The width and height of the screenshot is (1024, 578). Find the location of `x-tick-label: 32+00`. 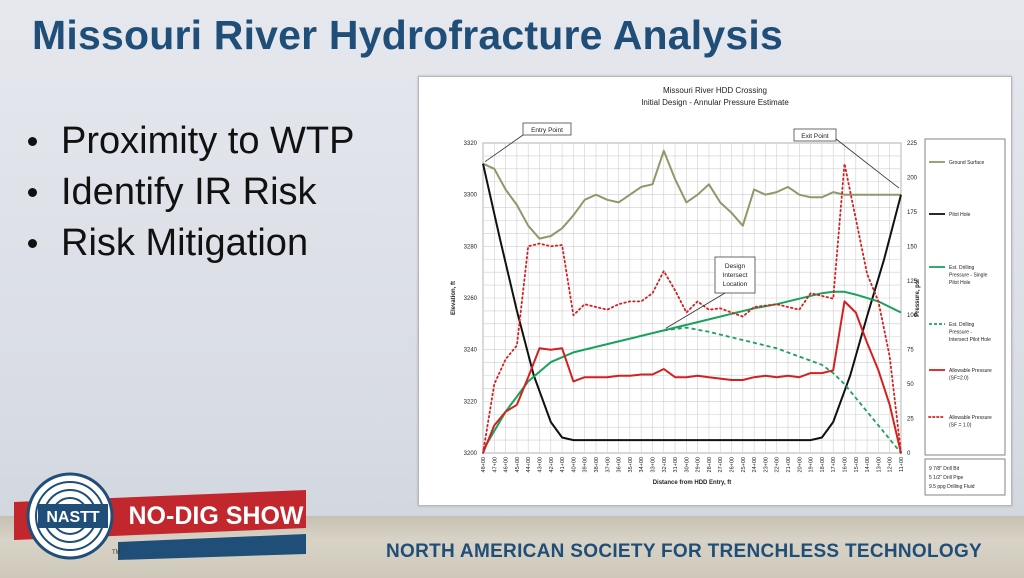

x-tick-label: 32+00 is located at coordinates (665, 464).